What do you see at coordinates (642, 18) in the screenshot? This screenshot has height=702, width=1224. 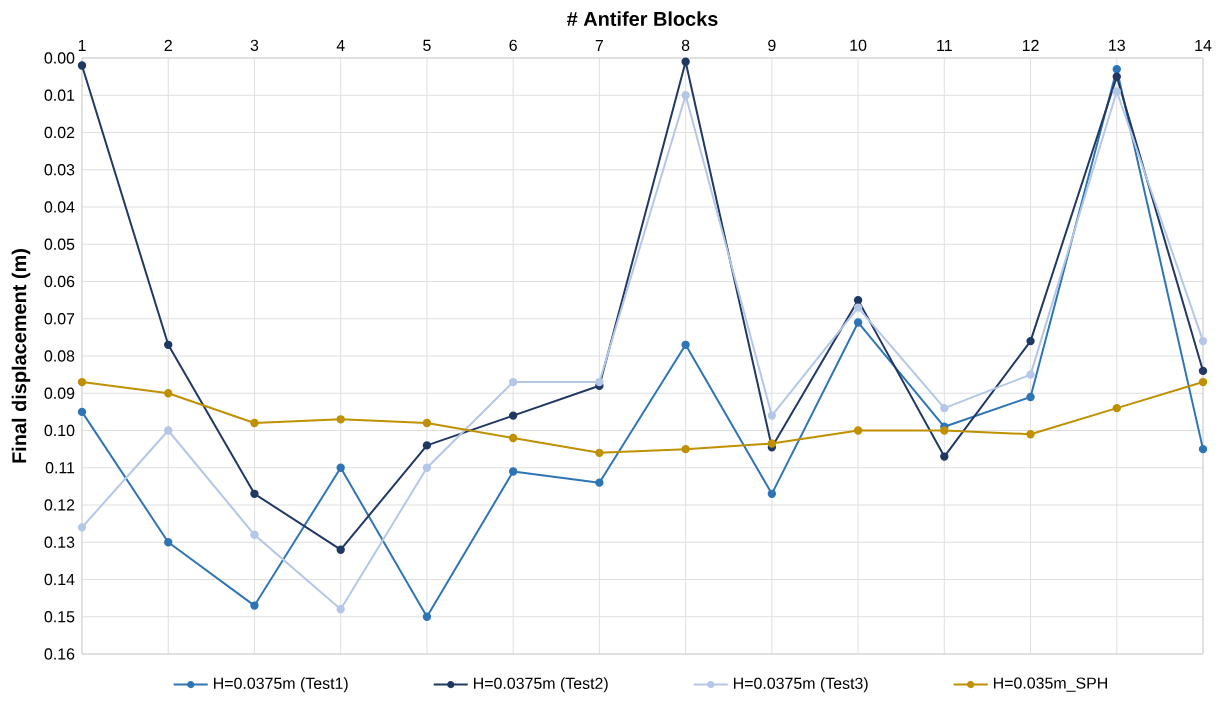 I see `x-axis-title: # Antifer Blocks` at bounding box center [642, 18].